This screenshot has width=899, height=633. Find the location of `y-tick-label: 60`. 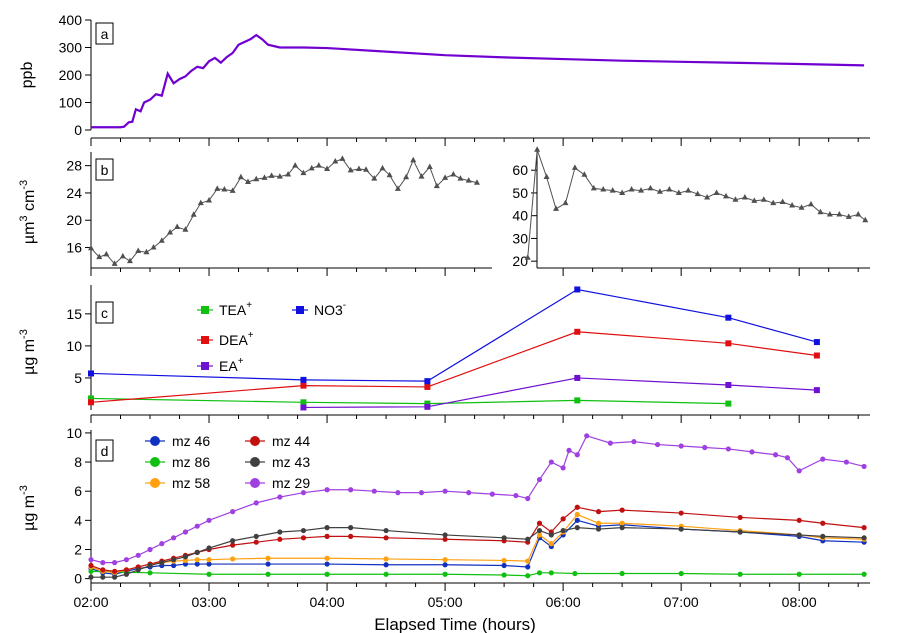

y-tick-label: 60 is located at coordinates (520, 170).